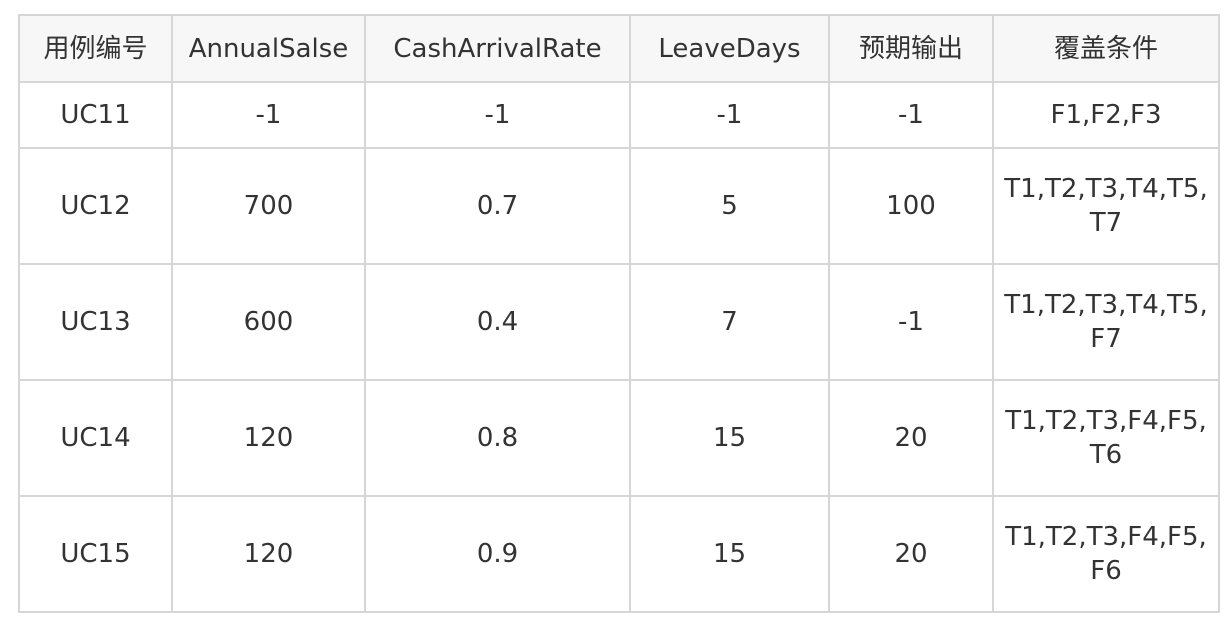 Image resolution: width=1232 pixels, height=632 pixels. Describe the element at coordinates (911, 206) in the screenshot. I see `cell-expected-output: 100` at that location.